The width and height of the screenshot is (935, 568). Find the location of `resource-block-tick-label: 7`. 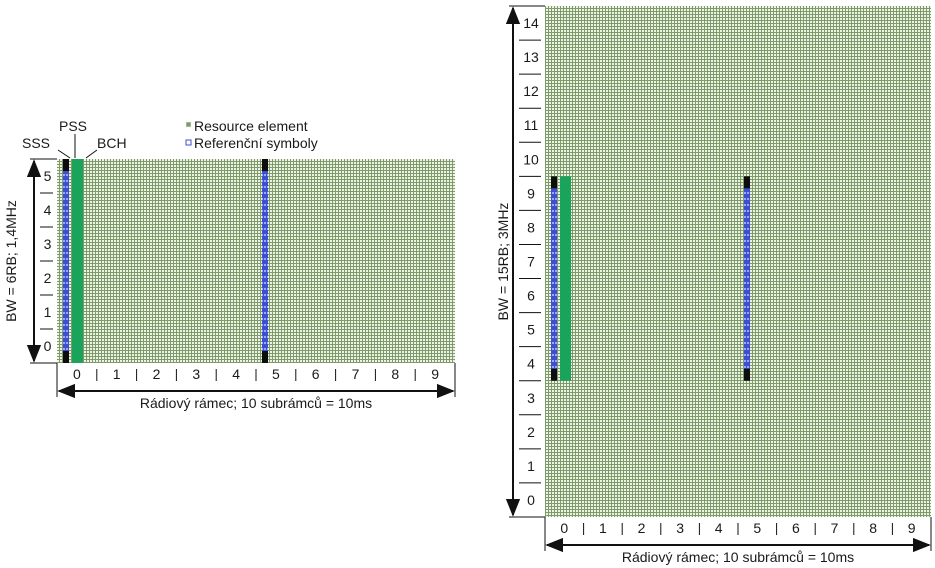

resource-block-tick-label: 7 is located at coordinates (531, 262).